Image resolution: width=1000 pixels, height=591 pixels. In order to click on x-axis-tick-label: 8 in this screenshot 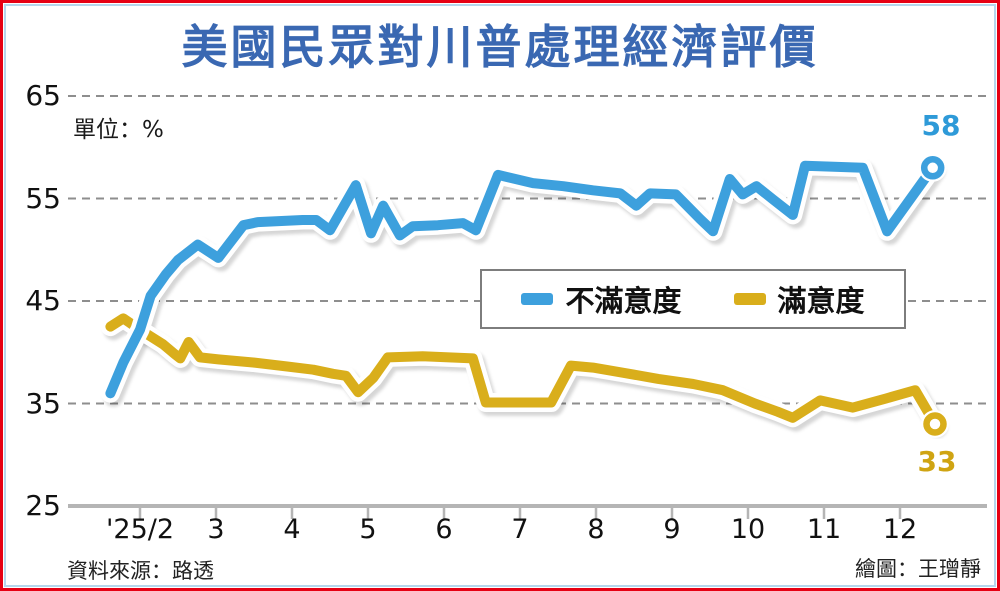, I will do `click(596, 529)`.